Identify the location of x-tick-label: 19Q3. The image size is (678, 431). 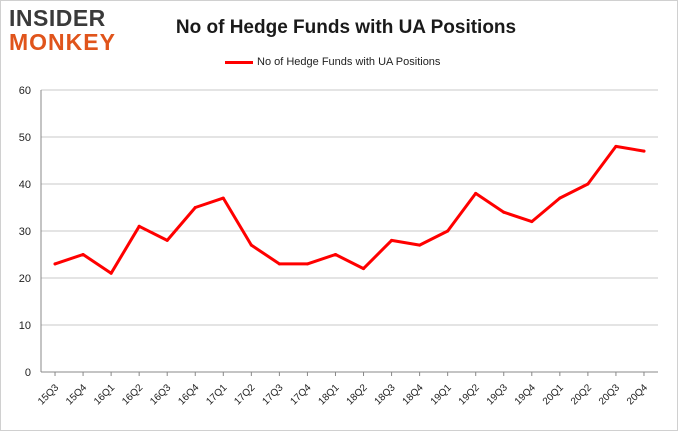
(497, 394).